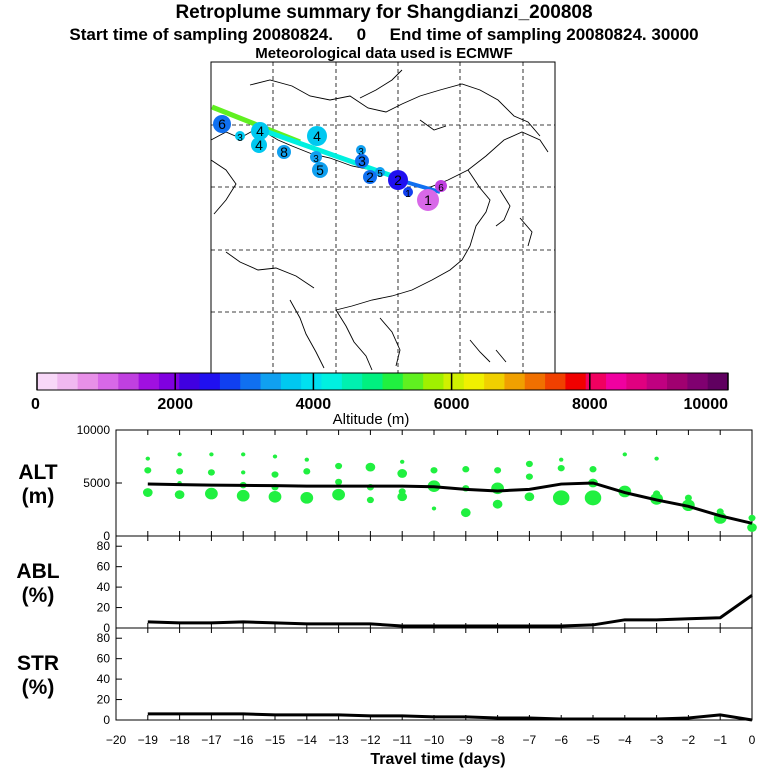 This screenshot has width=768, height=768. I want to click on colorbar-tick-label: 2000, so click(175, 404).